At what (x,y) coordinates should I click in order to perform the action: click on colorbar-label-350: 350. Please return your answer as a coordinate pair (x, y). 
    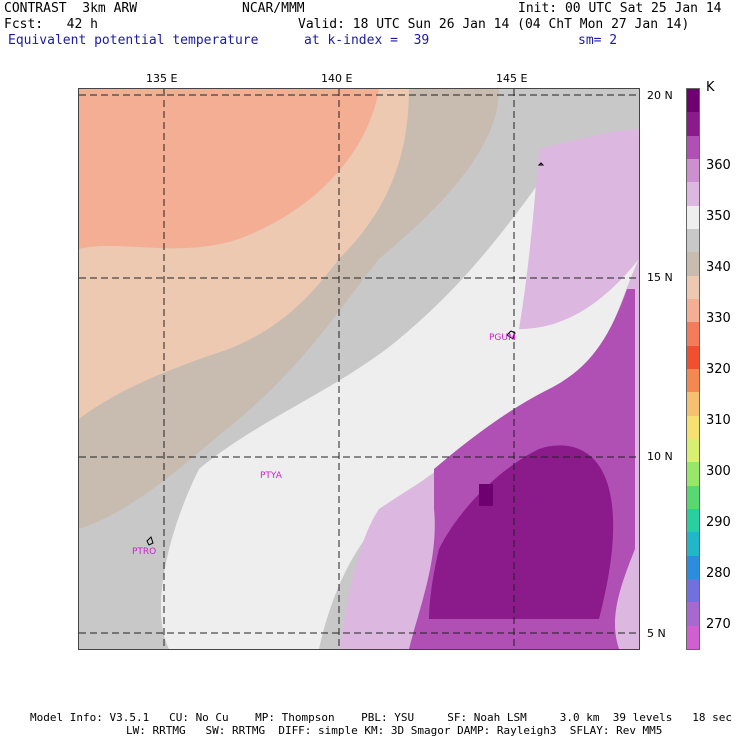
    Looking at the image, I should click on (718, 216).